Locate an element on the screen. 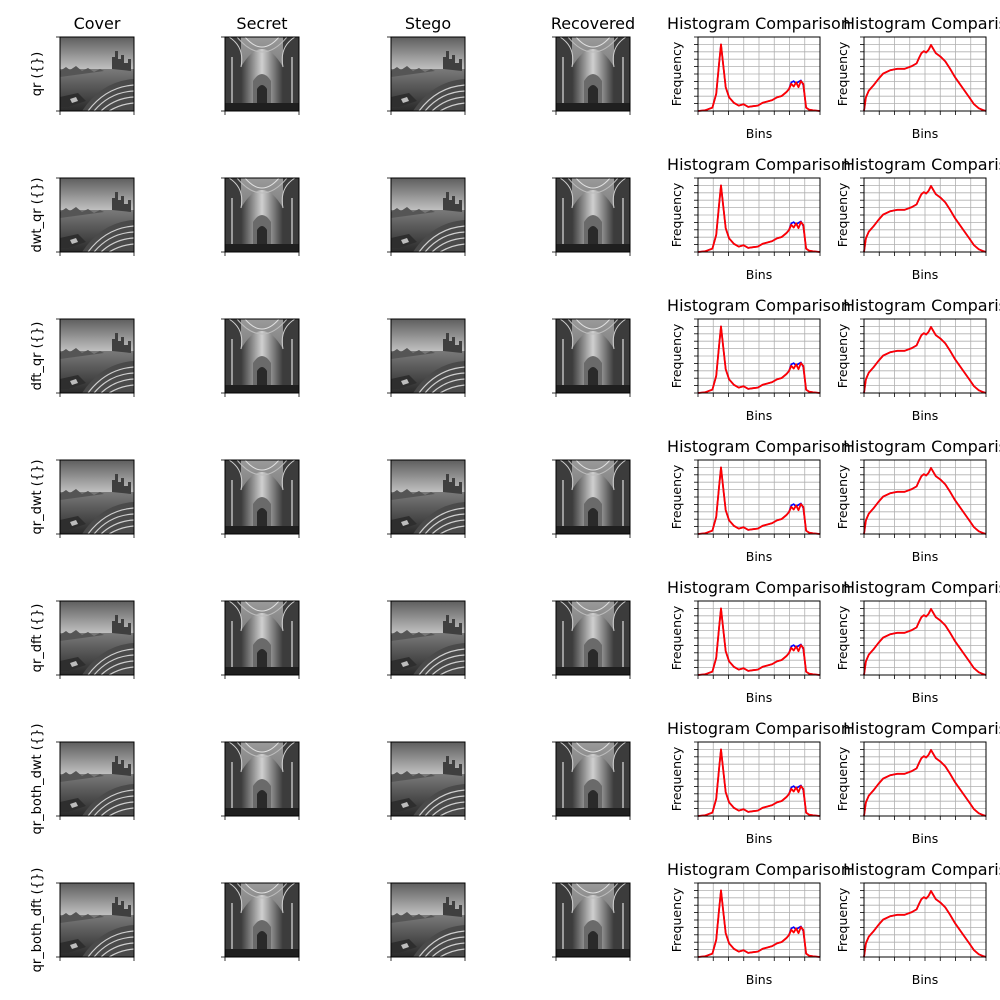 This screenshot has width=1000, height=1000. column-title-cover: Cover is located at coordinates (97, 23).